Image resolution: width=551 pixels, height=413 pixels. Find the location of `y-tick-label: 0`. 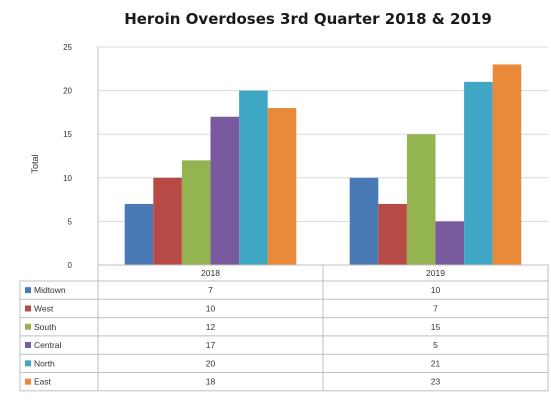

y-tick-label: 0 is located at coordinates (70, 265).